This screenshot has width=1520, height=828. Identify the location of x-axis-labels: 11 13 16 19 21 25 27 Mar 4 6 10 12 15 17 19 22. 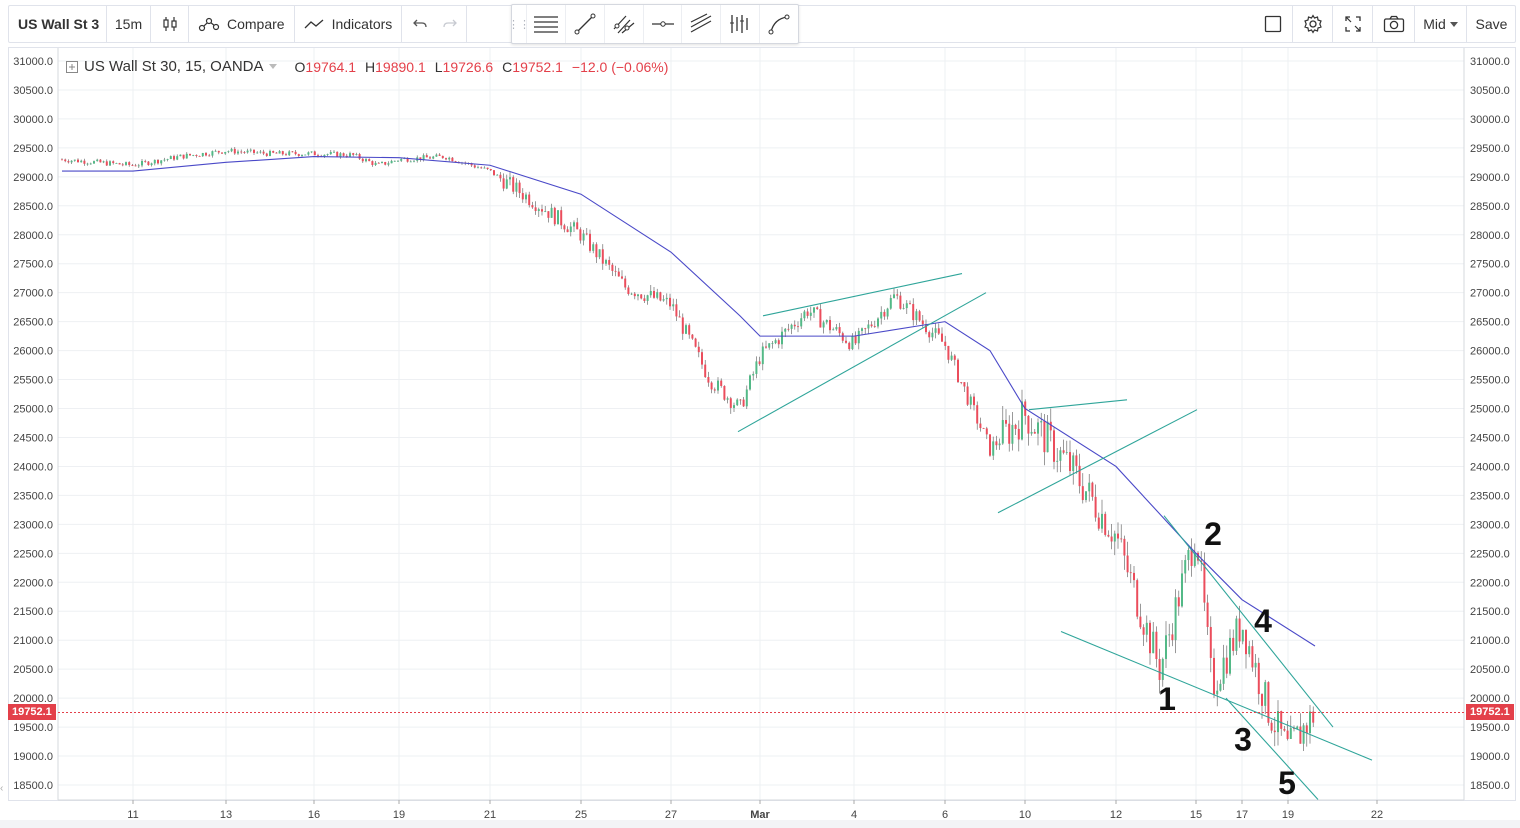
(755, 810).